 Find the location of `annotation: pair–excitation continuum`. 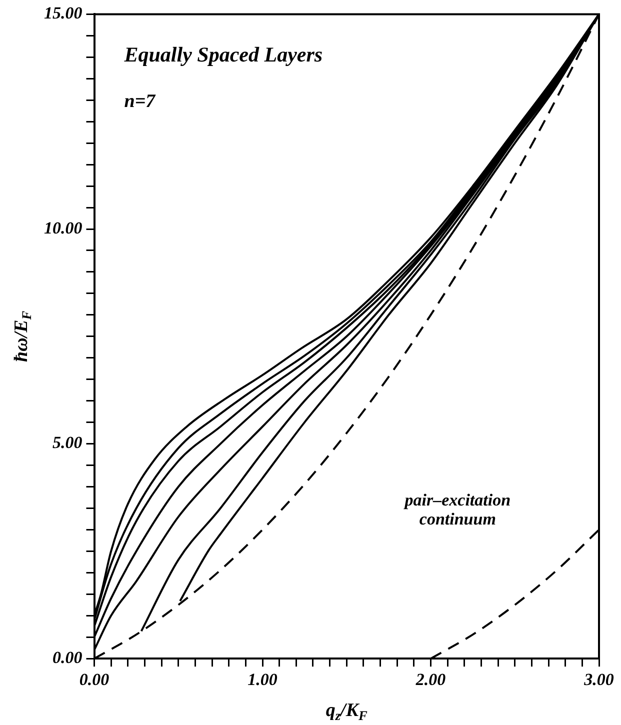

annotation: pair–excitation continuum is located at coordinates (456, 509).